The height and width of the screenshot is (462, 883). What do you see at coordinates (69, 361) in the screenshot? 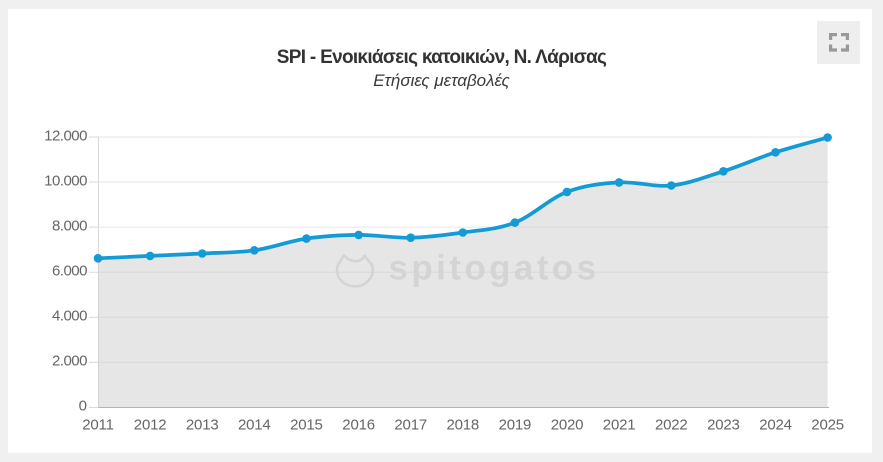
I see `svg-text: 2.000` at bounding box center [69, 361].